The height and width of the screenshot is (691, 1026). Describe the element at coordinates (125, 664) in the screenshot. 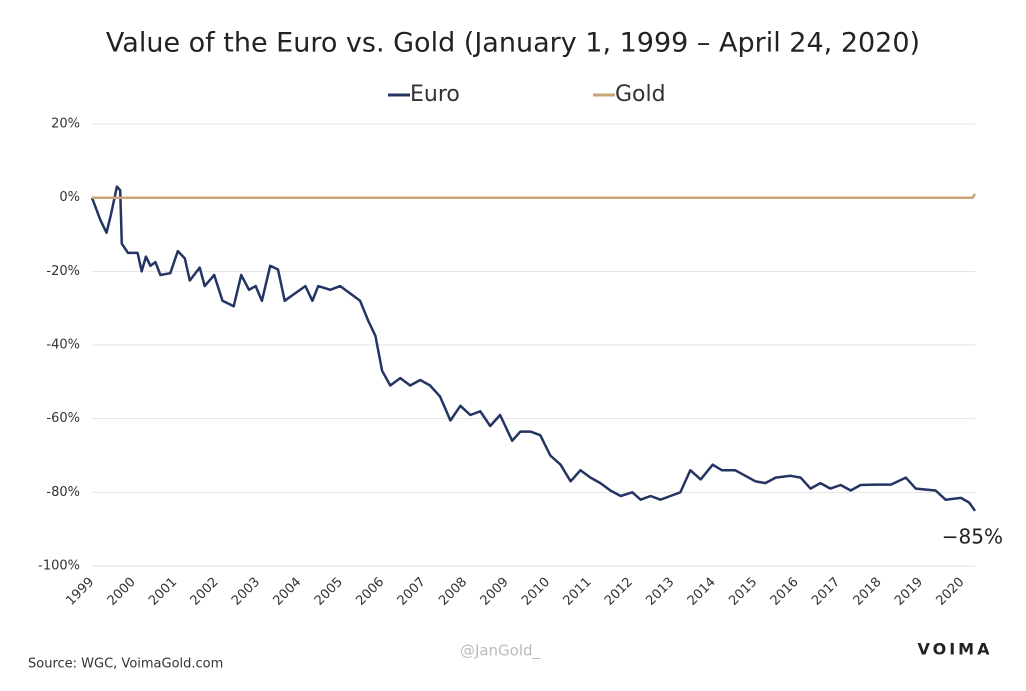

I see `source: Source: WGC, VoimaGold.com` at that location.